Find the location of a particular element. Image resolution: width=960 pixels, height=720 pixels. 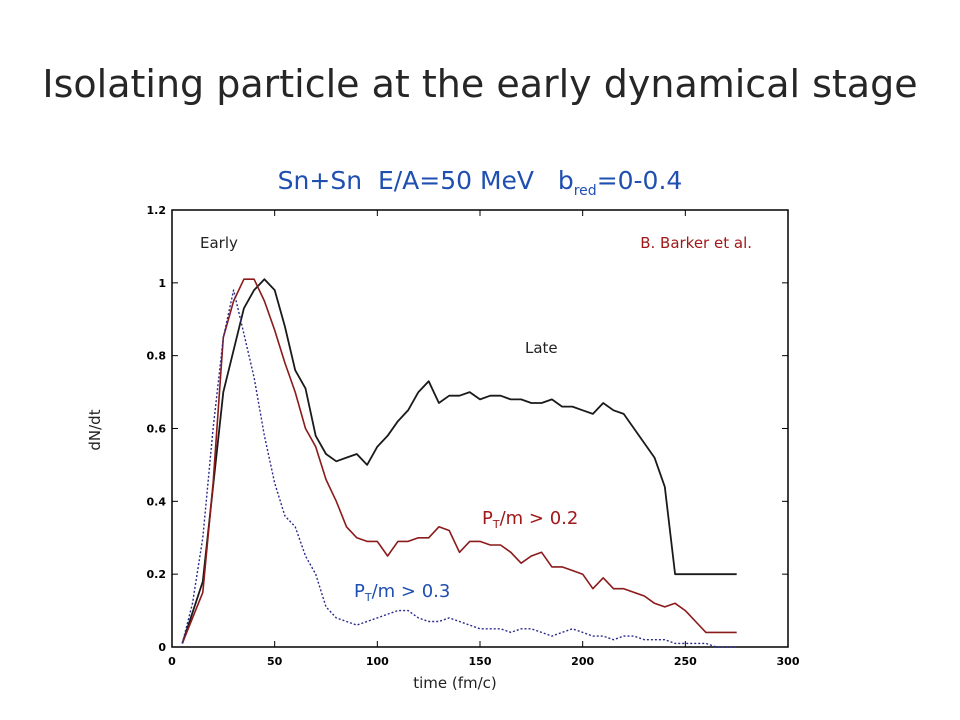

x-tick-label: 200 is located at coordinates (582, 661).